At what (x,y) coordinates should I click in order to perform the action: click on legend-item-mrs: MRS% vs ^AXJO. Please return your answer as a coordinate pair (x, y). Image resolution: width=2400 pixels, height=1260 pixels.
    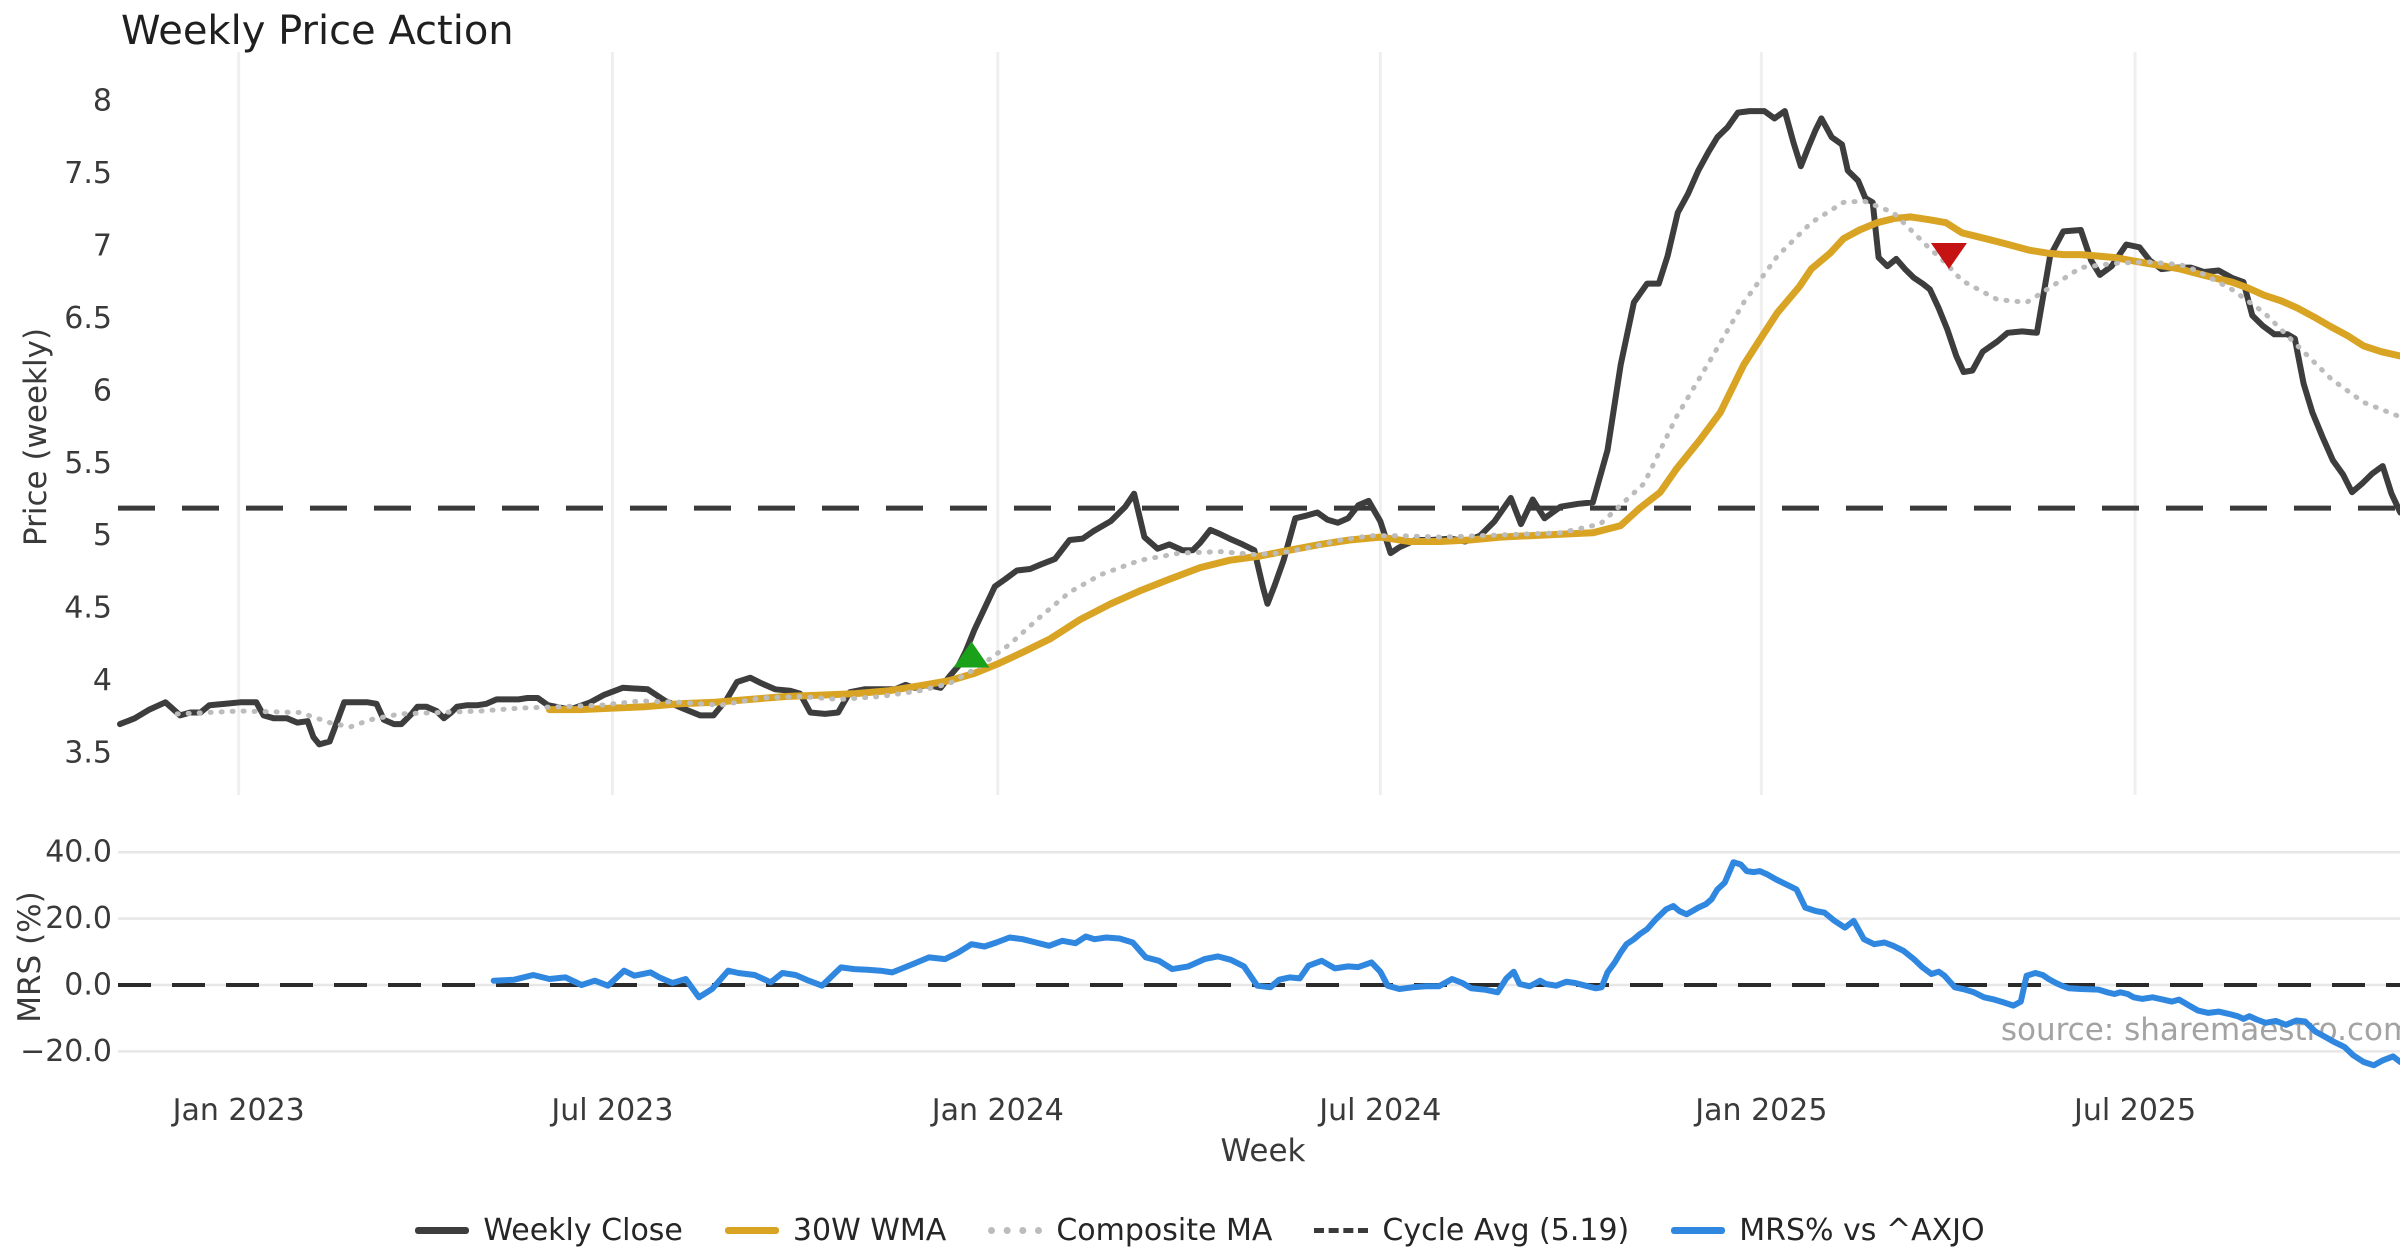
    Looking at the image, I should click on (1828, 1230).